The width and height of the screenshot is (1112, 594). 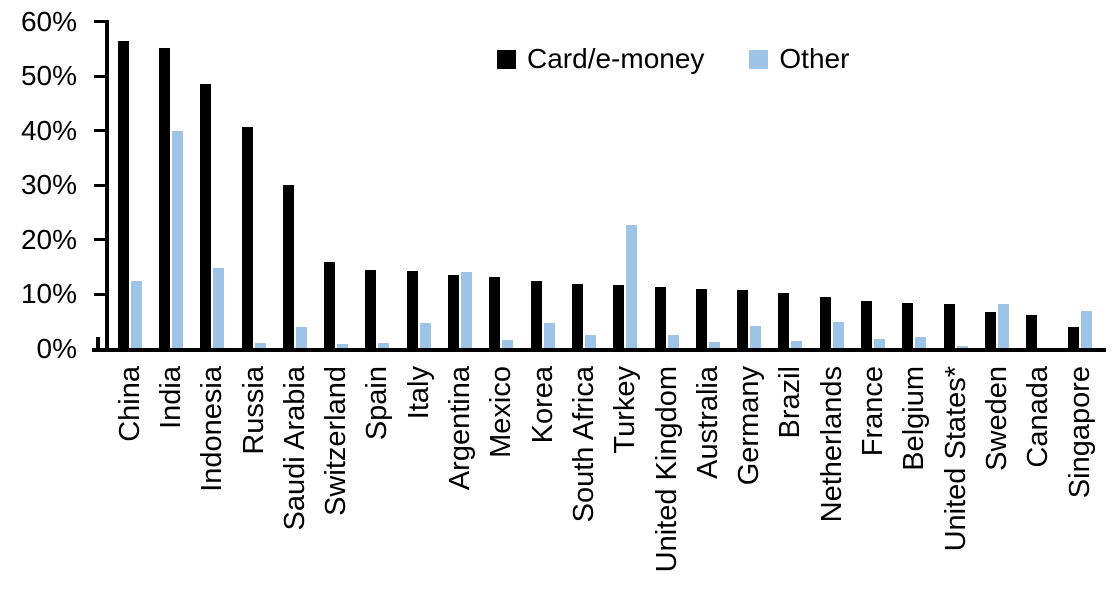 What do you see at coordinates (759, 59) in the screenshot?
I see `legend-swatch-other` at bounding box center [759, 59].